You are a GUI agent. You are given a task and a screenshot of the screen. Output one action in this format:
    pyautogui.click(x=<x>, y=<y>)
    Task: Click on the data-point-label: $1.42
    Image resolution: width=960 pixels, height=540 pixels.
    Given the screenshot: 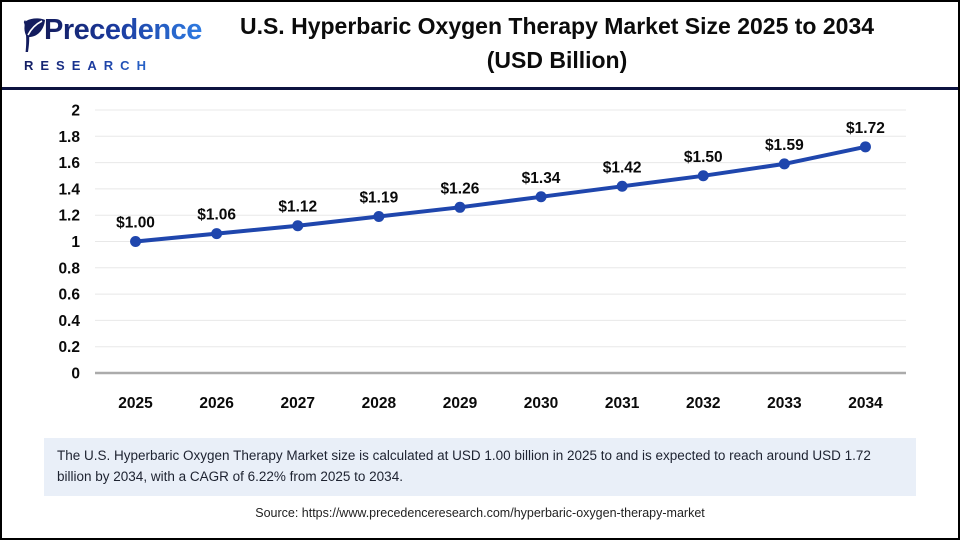 What is the action you would take?
    pyautogui.click(x=622, y=167)
    